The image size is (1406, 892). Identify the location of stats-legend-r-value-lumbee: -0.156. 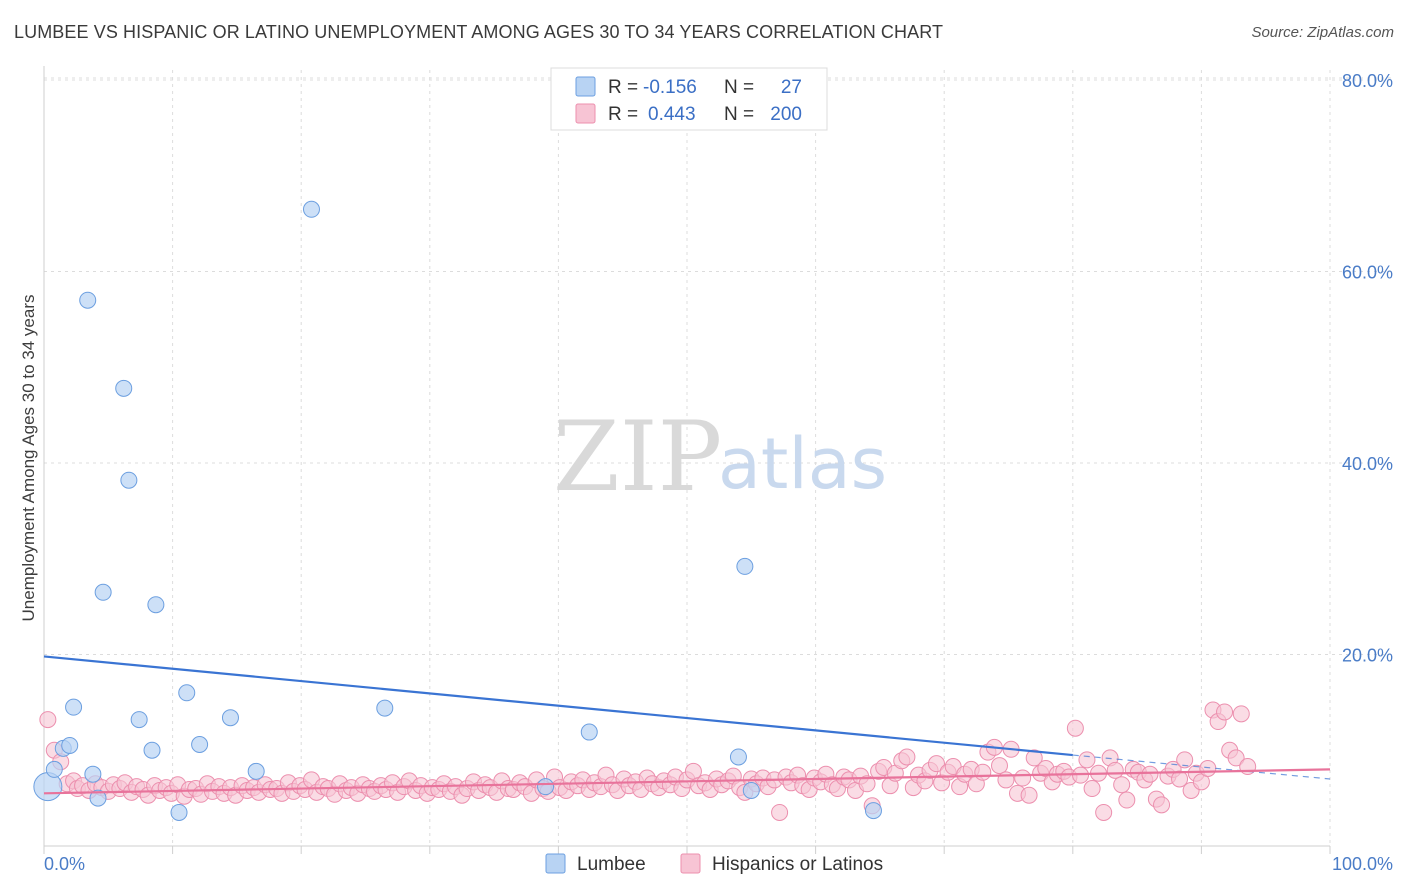
(670, 87).